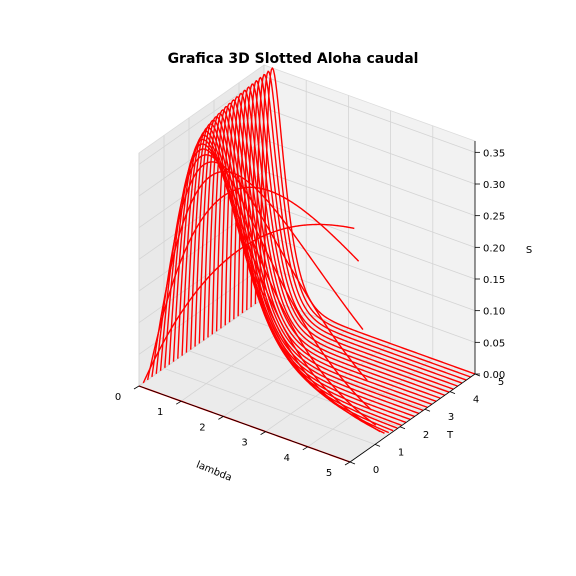  I want to click on z-tick-label-3: 0.15, so click(494, 280).